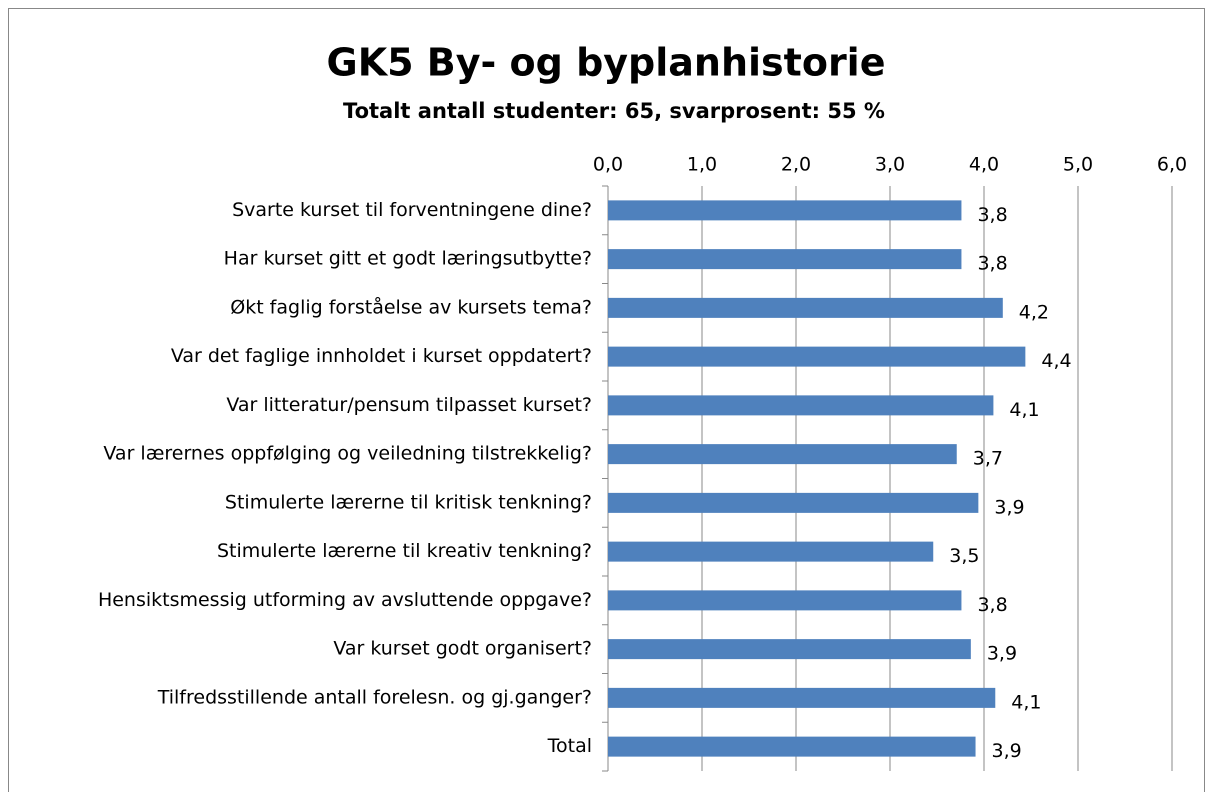 Image resolution: width=1206 pixels, height=792 pixels. I want to click on y-tick-label: Økt faglig forståelse av kursets tema?, so click(411, 306).